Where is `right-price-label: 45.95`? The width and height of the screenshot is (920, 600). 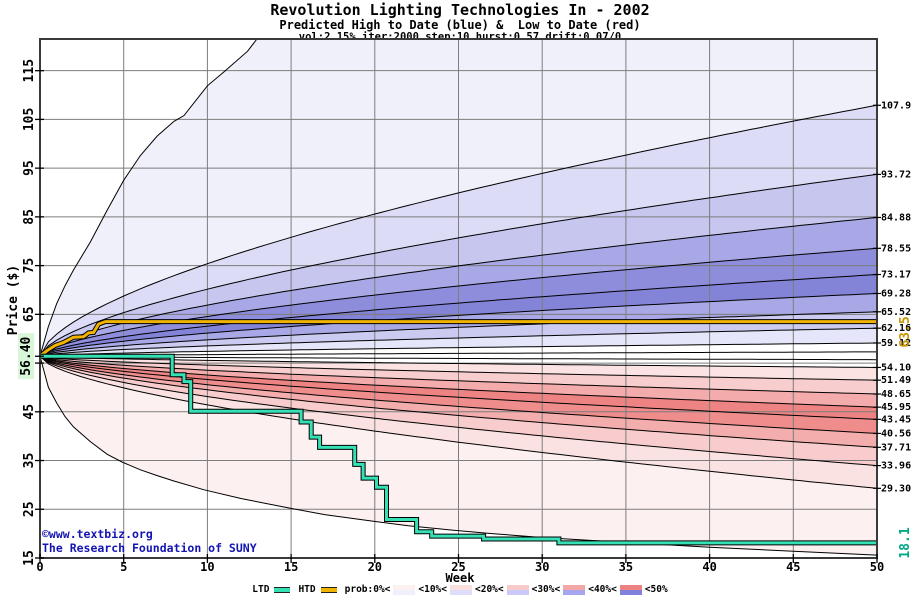 right-price-label: 45.95 is located at coordinates (896, 407).